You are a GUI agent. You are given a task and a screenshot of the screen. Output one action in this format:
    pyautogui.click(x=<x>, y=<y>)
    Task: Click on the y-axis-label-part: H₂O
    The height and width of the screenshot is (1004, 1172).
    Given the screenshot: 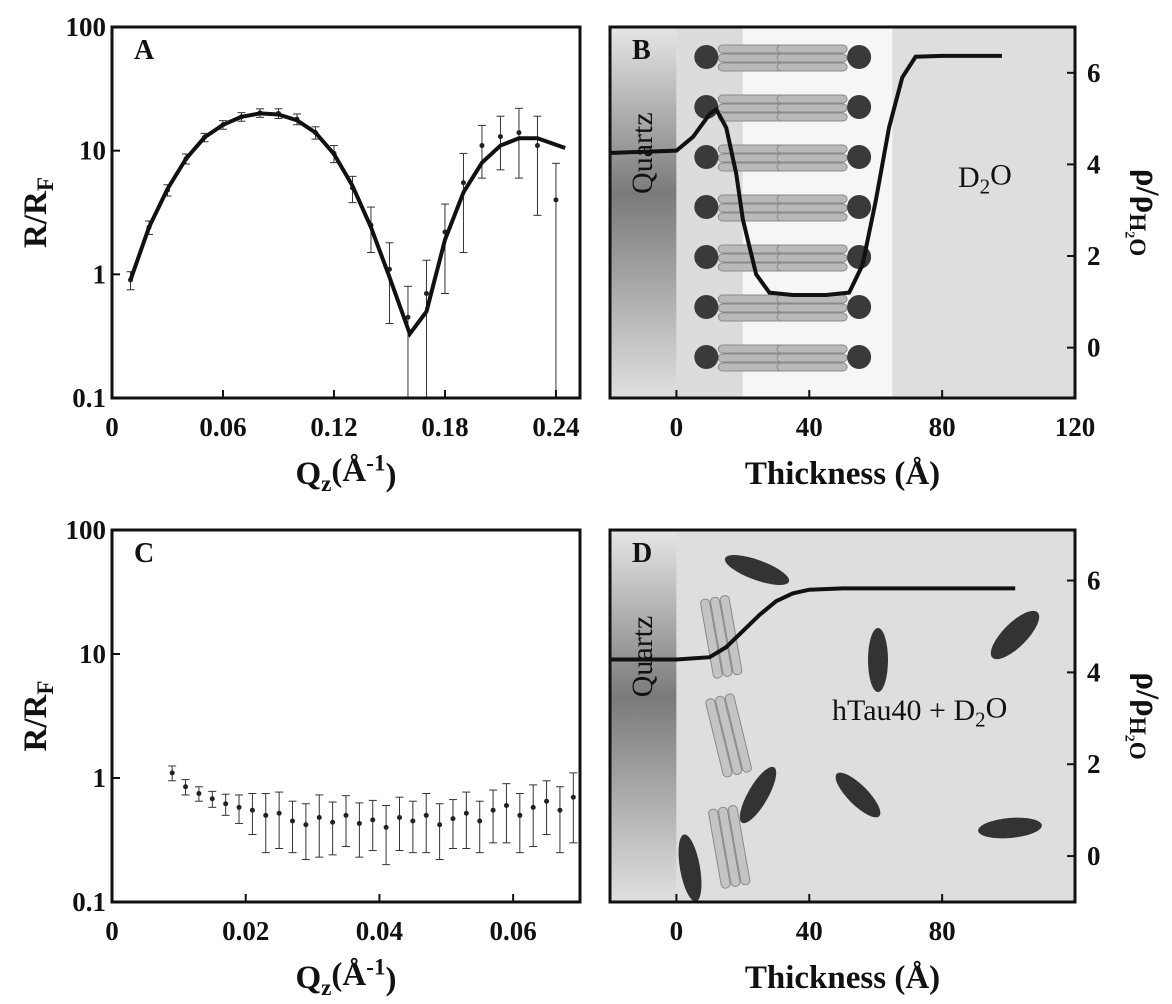 What is the action you would take?
    pyautogui.click(x=1138, y=234)
    